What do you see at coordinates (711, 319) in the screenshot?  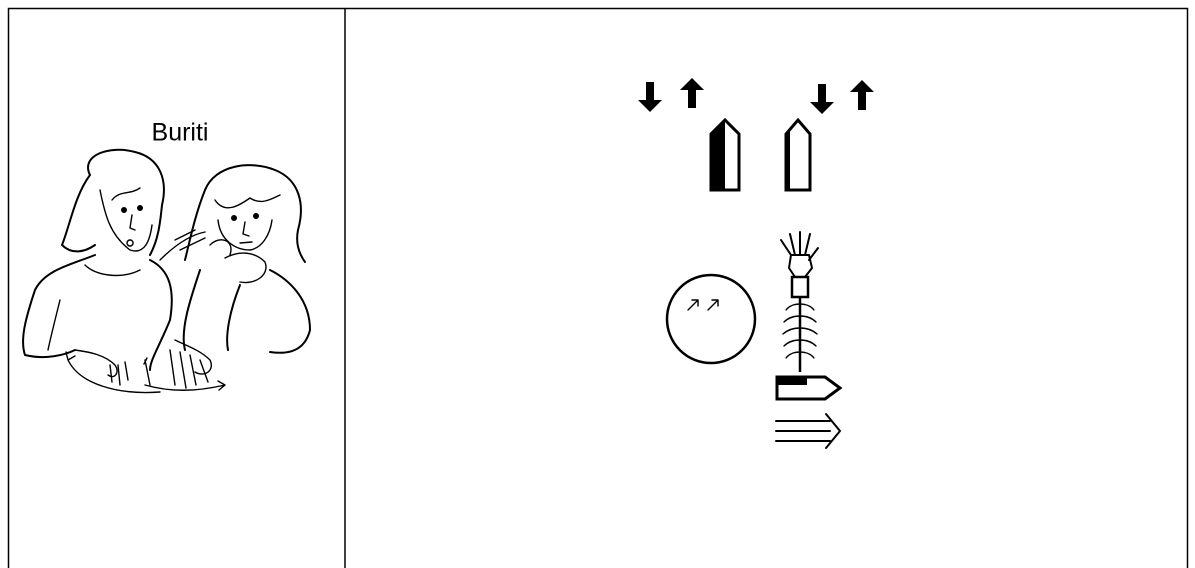 I see `face-symbol` at bounding box center [711, 319].